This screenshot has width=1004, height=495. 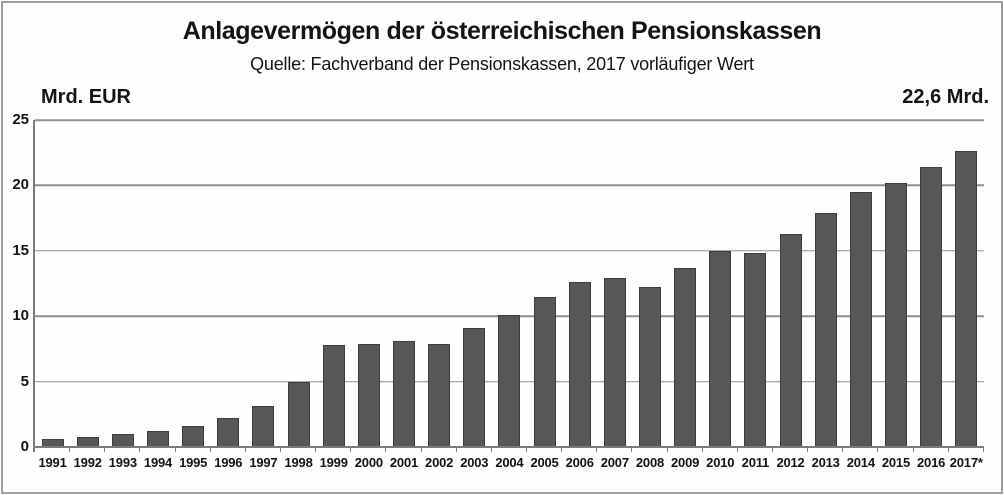 I want to click on y-tick-label-10: 10, so click(x=20, y=316).